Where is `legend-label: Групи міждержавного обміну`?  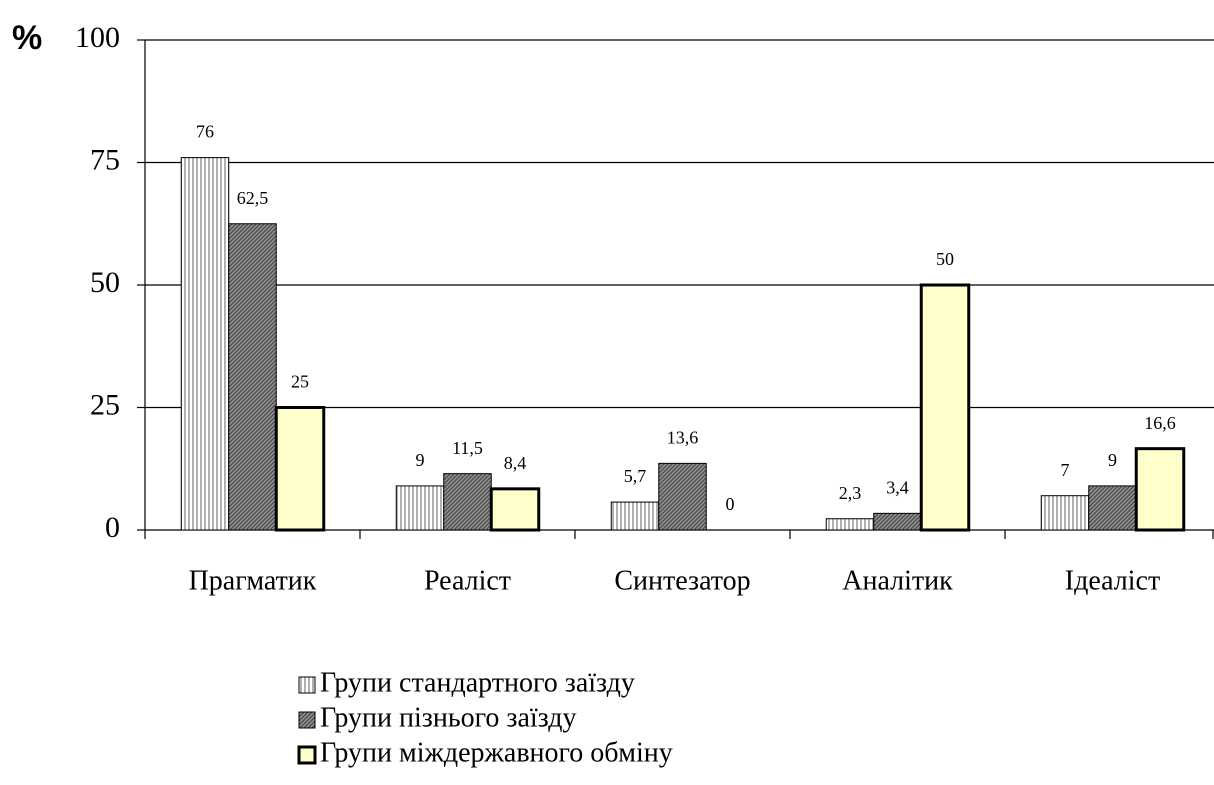 legend-label: Групи міждержавного обміну is located at coordinates (496, 752).